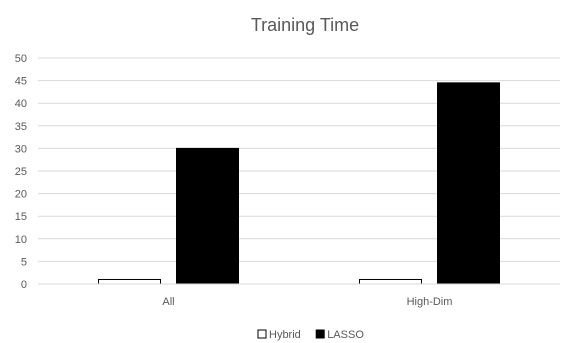 The height and width of the screenshot is (343, 574). Describe the element at coordinates (390, 281) in the screenshot. I see `bar-hybrid-high-dim` at that location.